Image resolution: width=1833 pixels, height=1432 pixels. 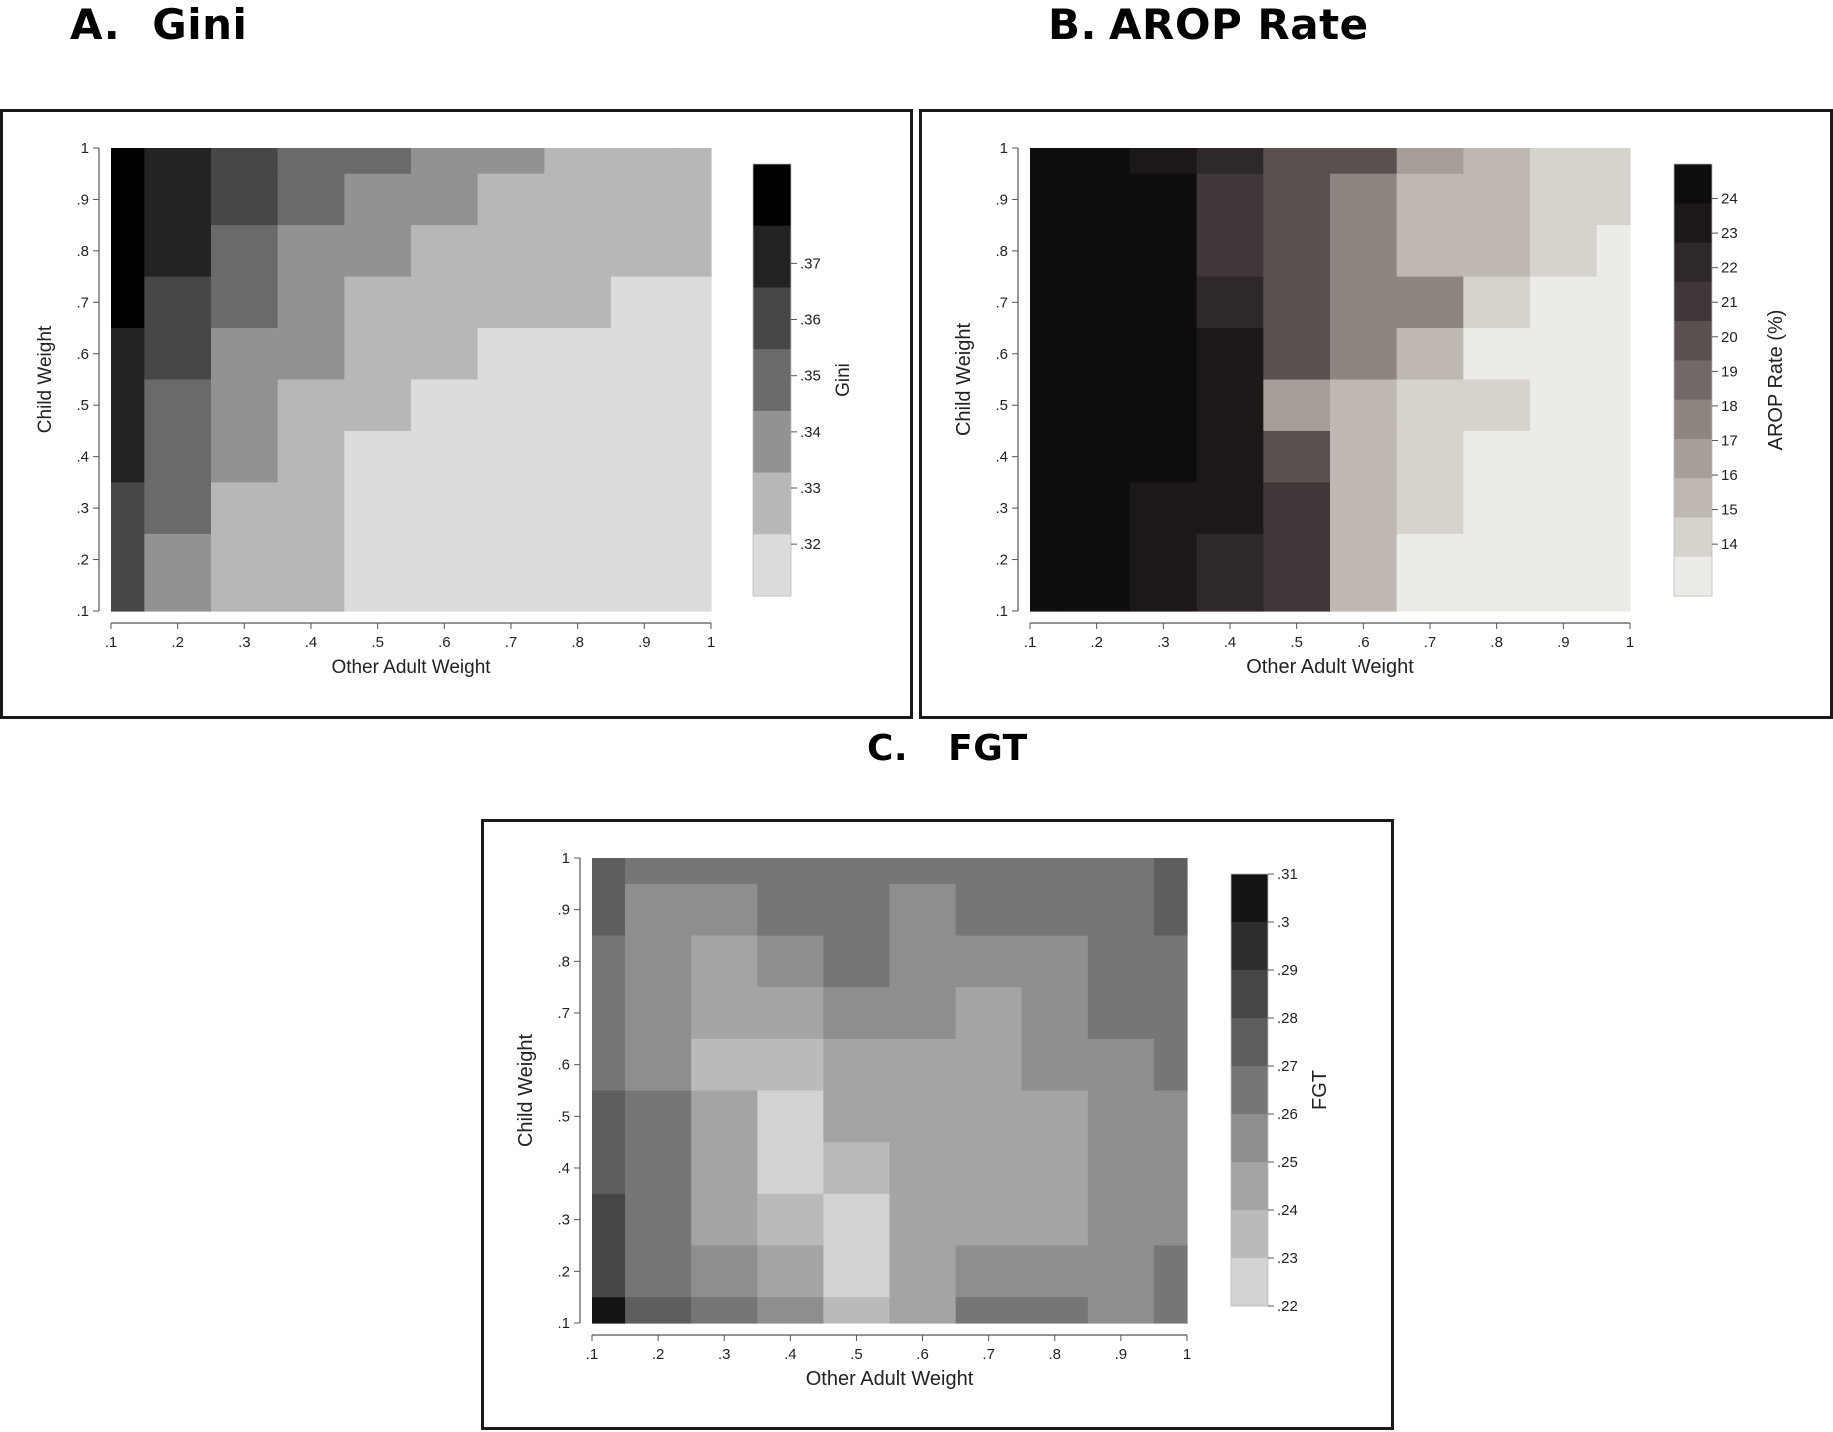 I want to click on y-tick-label: 1, so click(x=1004, y=148).